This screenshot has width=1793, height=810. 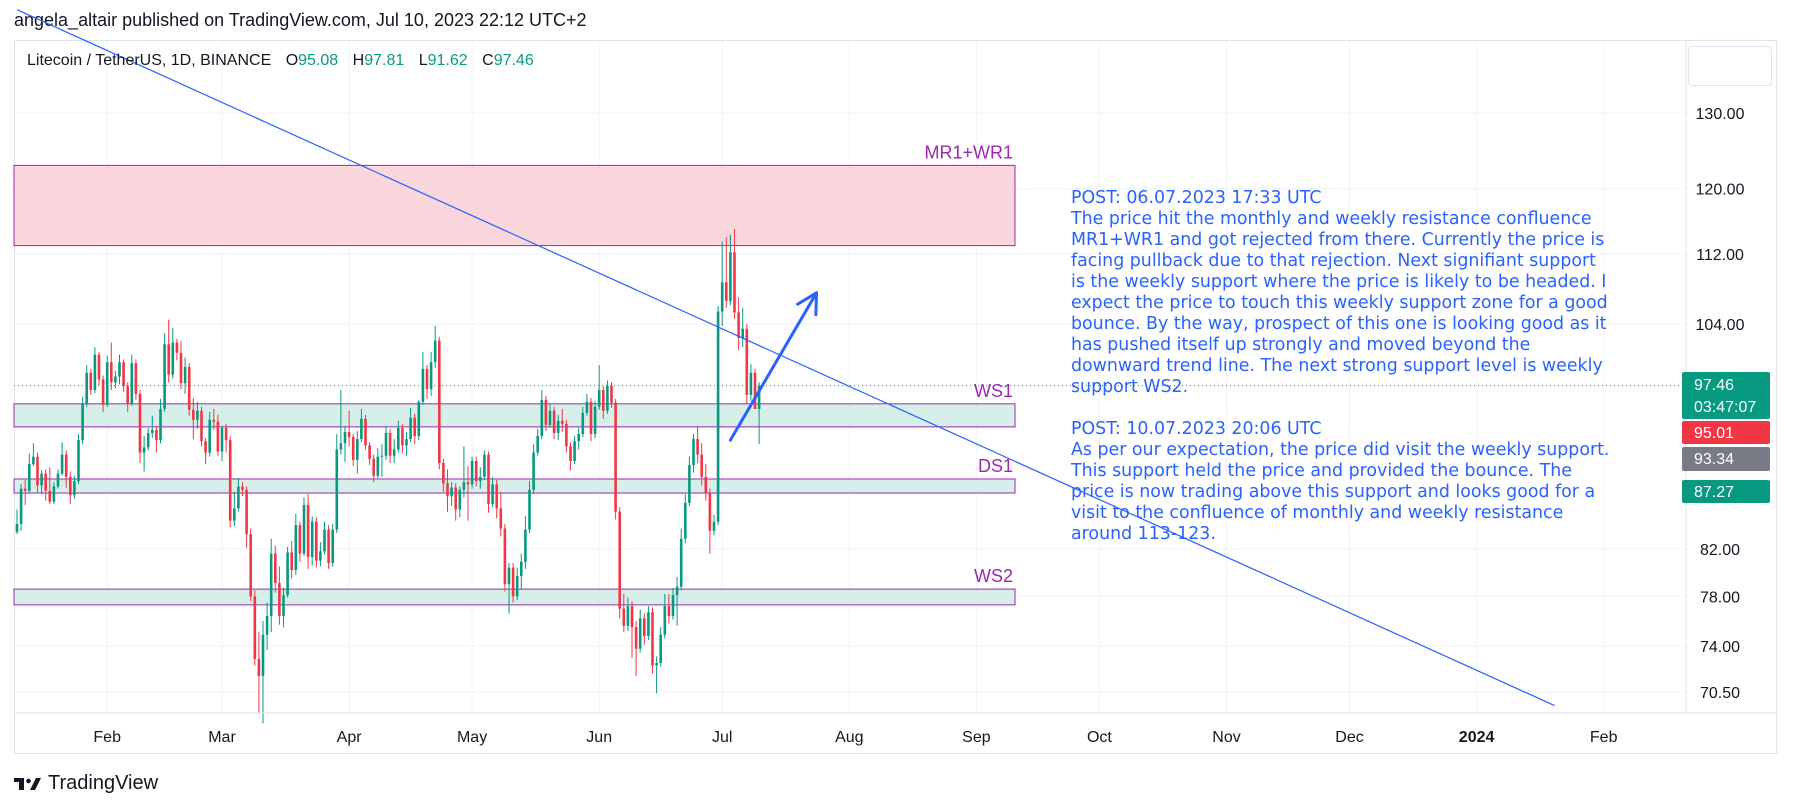 I want to click on zone-ds1, so click(x=514, y=486).